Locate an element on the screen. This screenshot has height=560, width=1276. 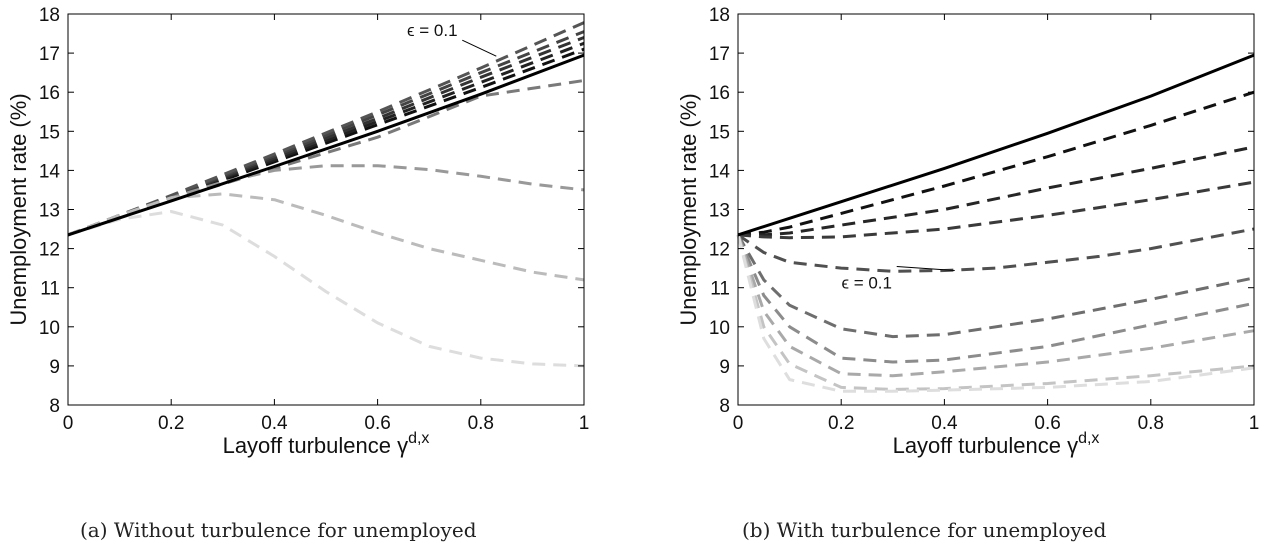
caption-b: (b) With turbulence for unemployed is located at coordinates (924, 530).